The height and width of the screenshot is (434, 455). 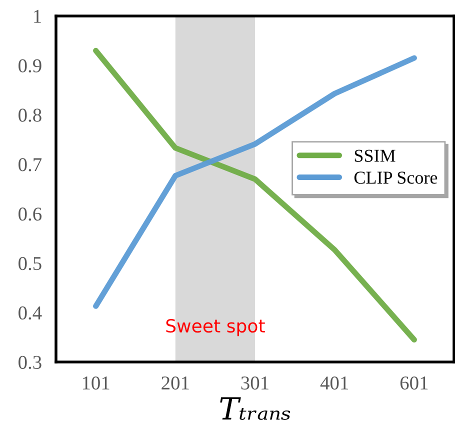 I want to click on y-tick-label: 0.9, so click(x=30, y=65).